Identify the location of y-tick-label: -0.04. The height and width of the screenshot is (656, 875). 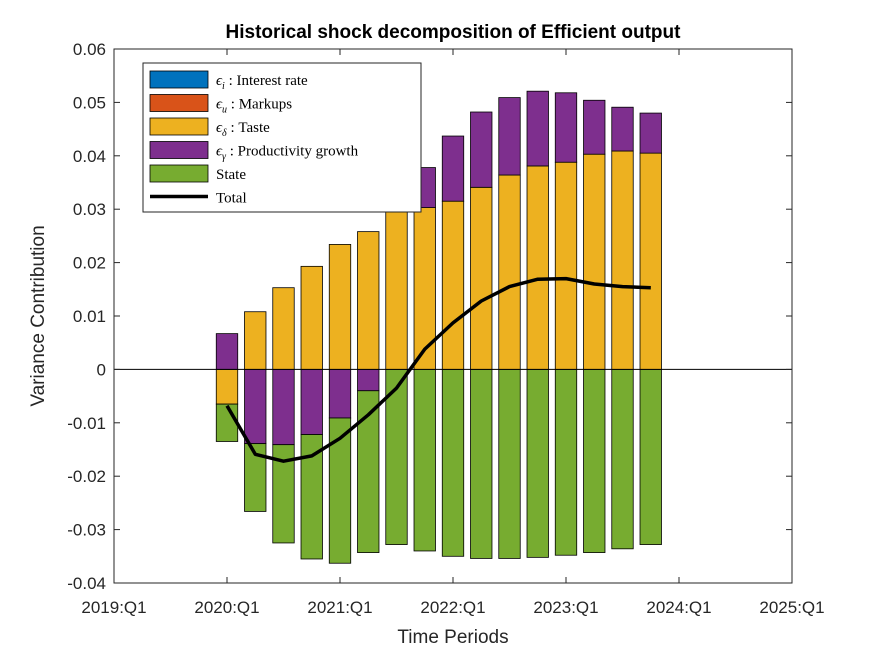
(86, 583).